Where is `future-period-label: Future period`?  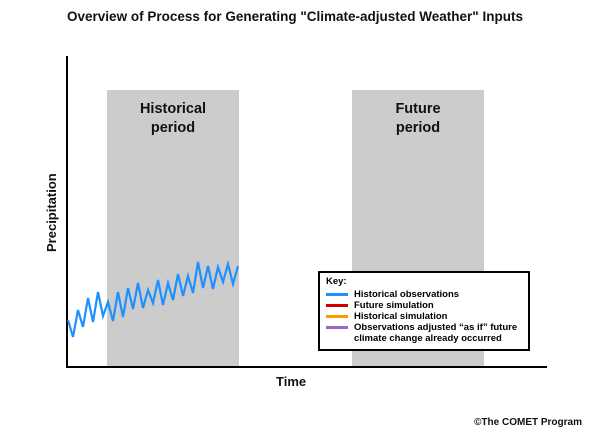 future-period-label: Future period is located at coordinates (418, 119).